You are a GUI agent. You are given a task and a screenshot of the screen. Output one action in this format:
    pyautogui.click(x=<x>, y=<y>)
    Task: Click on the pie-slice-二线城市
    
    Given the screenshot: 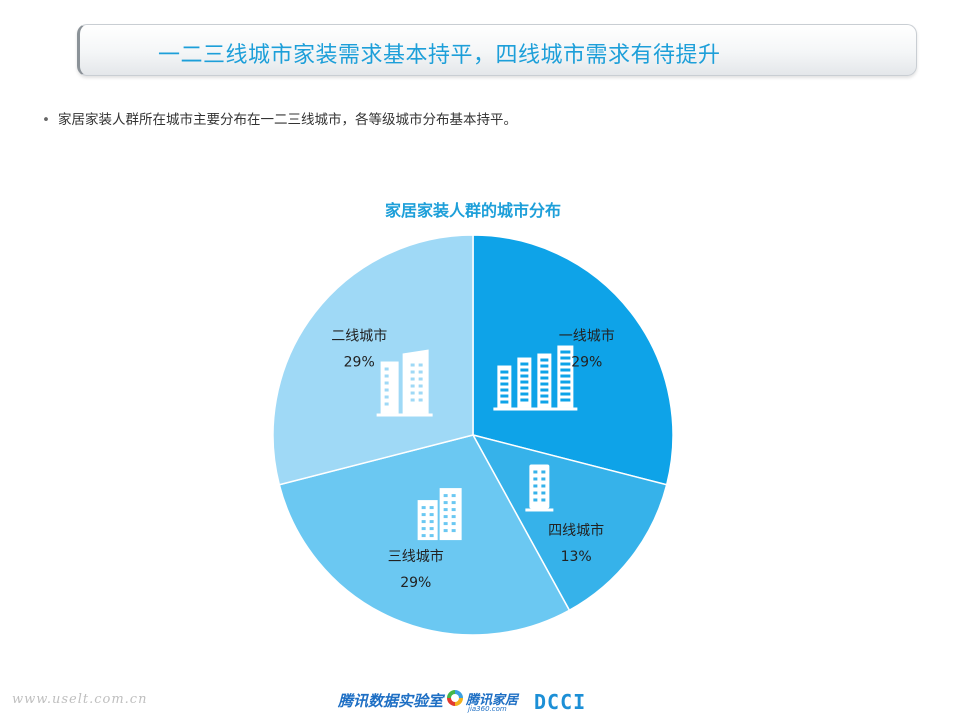 What is the action you would take?
    pyautogui.click(x=373, y=360)
    